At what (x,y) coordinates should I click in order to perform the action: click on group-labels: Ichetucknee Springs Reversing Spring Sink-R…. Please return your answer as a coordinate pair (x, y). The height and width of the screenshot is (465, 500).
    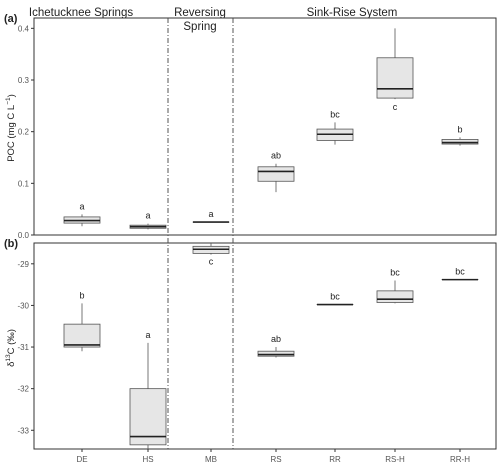
    Looking at the image, I should click on (213, 20).